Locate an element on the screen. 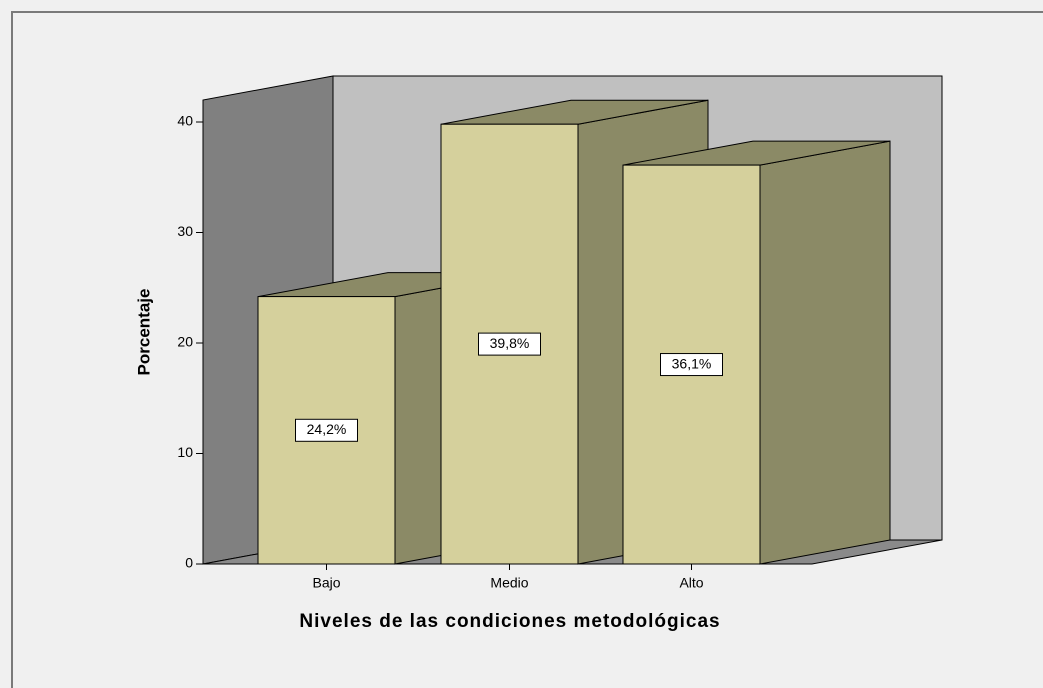 The height and width of the screenshot is (688, 1043). y-tick-label: 0 is located at coordinates (189, 563).